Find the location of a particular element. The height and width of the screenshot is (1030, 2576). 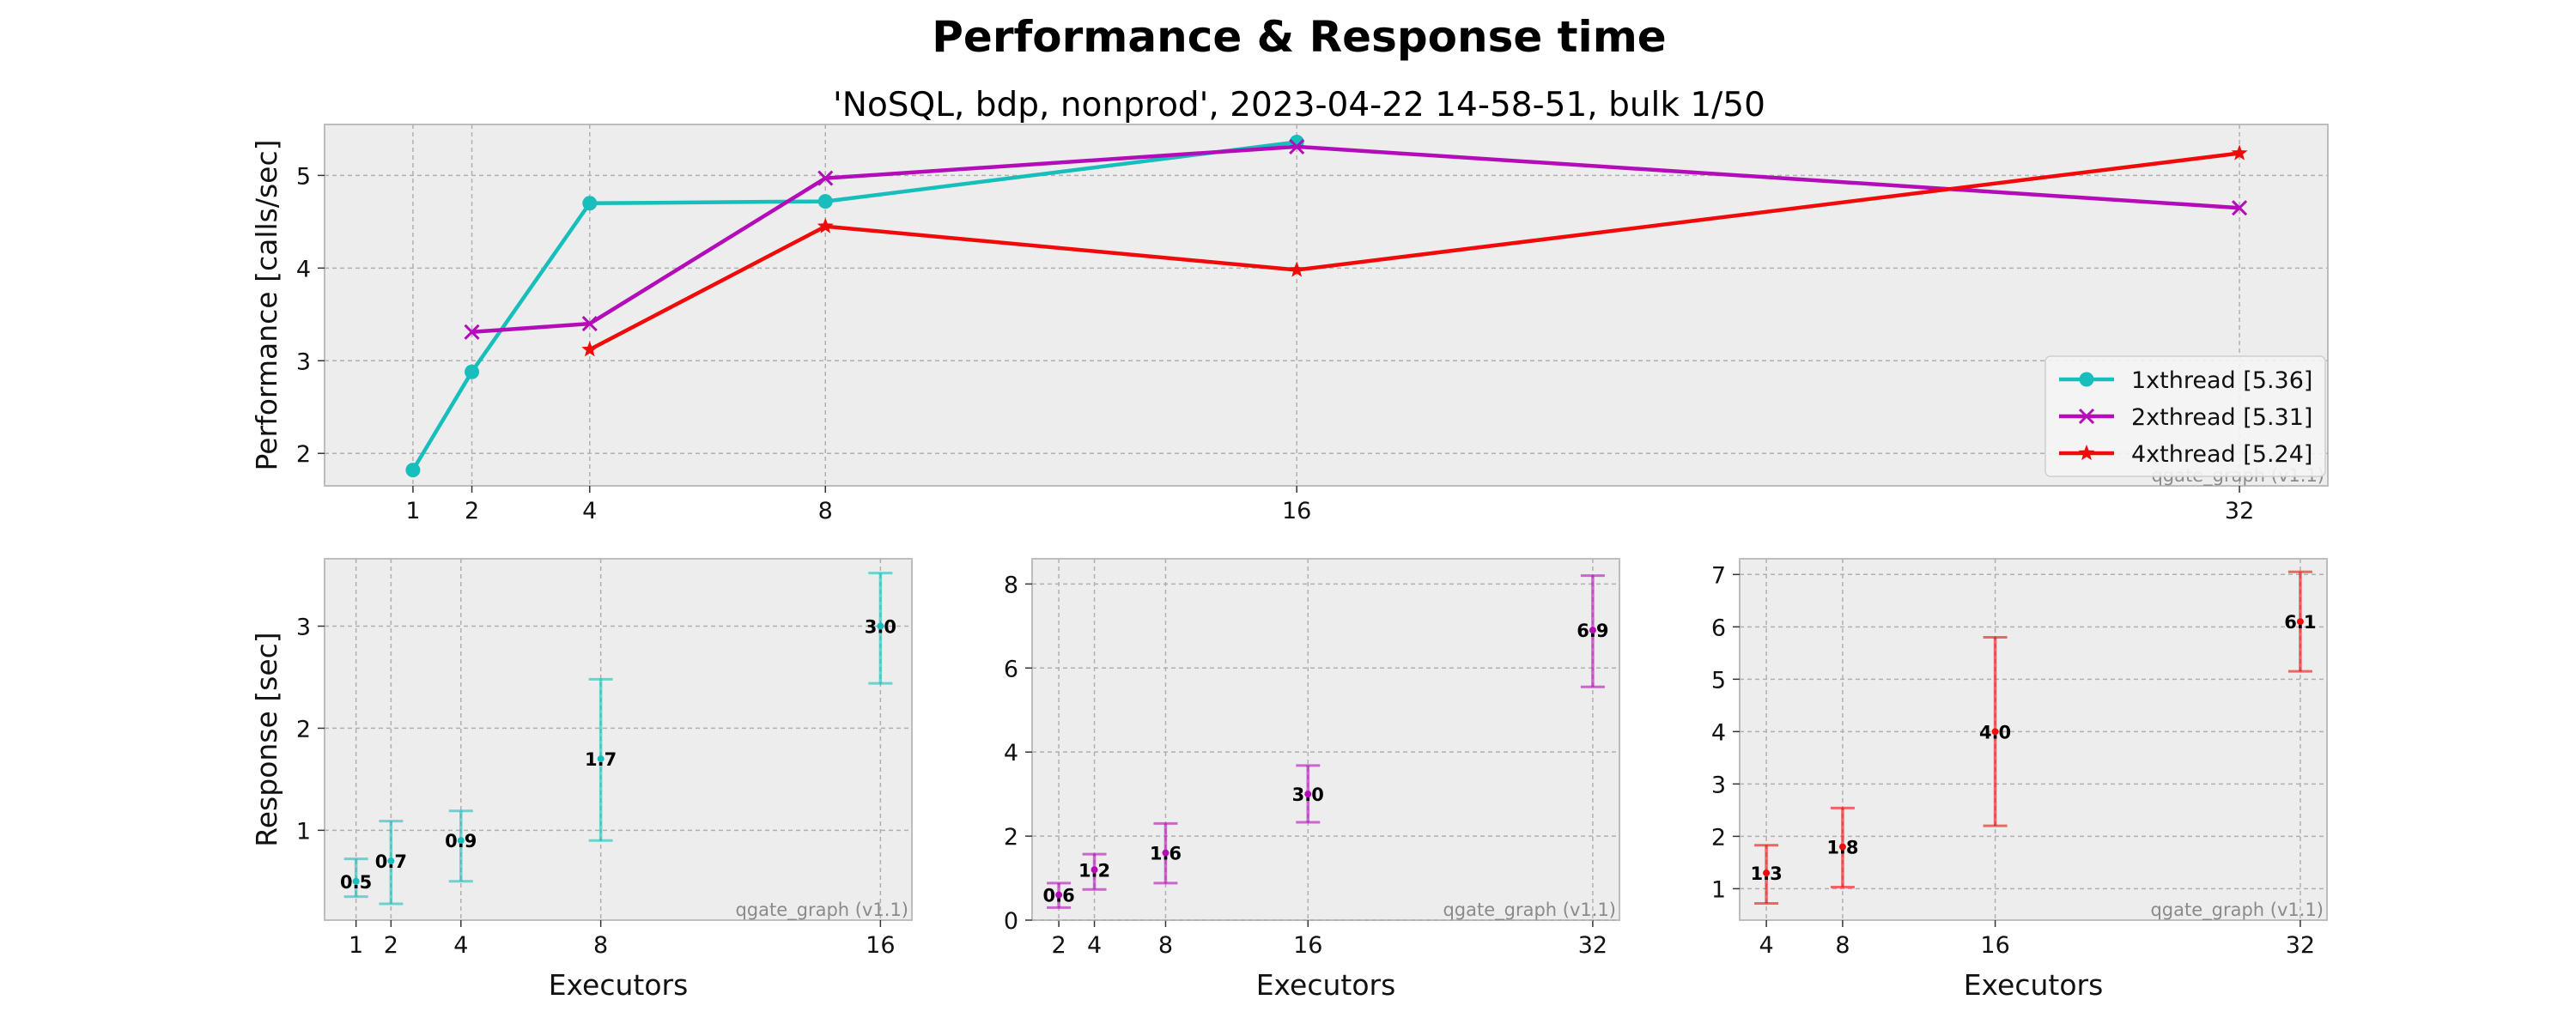

error-bar: 4.0 is located at coordinates (1995, 731).